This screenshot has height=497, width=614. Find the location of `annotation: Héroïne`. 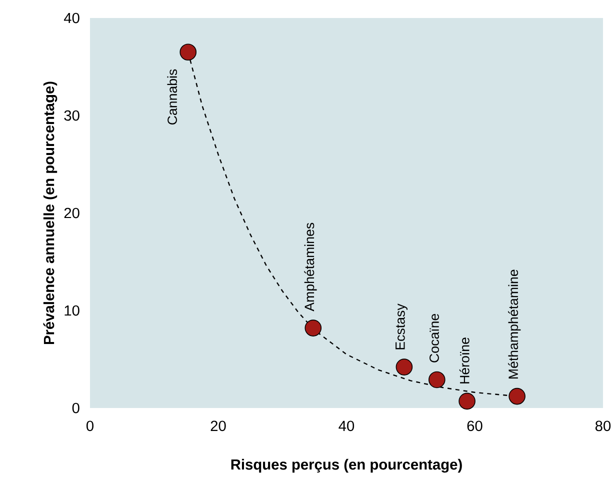

annotation: Héroïne is located at coordinates (464, 361).